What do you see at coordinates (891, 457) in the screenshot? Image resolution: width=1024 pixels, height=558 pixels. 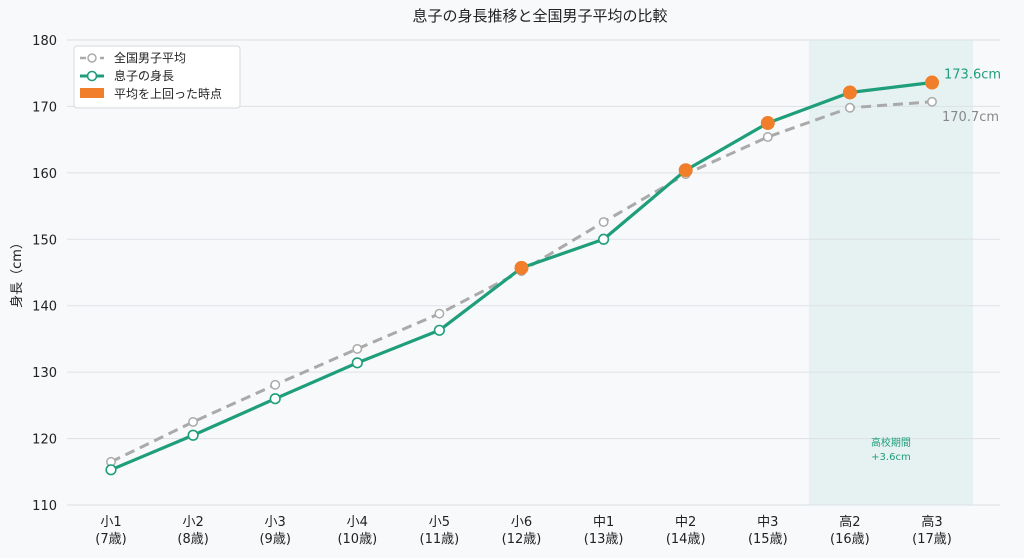 I see `shaded-region-delta: +3.6cm` at bounding box center [891, 457].